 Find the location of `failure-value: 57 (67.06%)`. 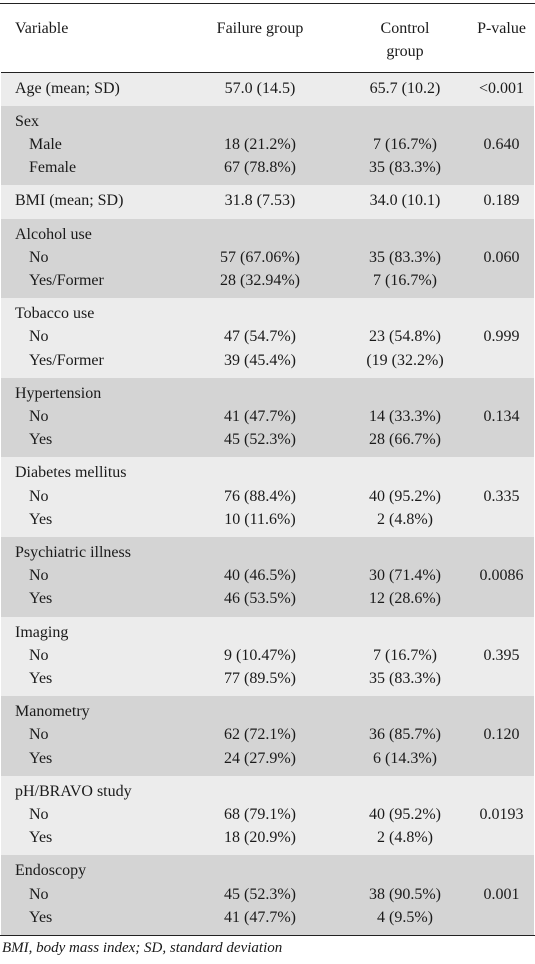

failure-value: 57 (67.06%) is located at coordinates (260, 257).